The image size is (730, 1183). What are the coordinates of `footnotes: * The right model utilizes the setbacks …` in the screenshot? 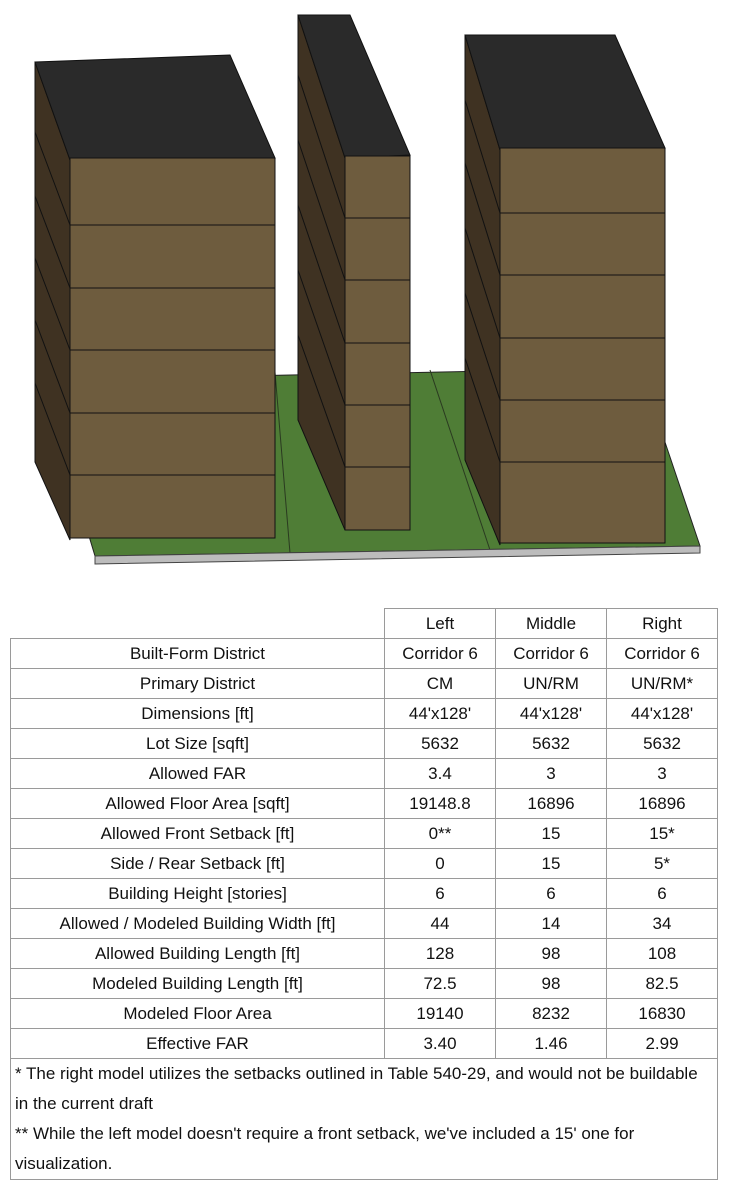 It's located at (364, 1119).